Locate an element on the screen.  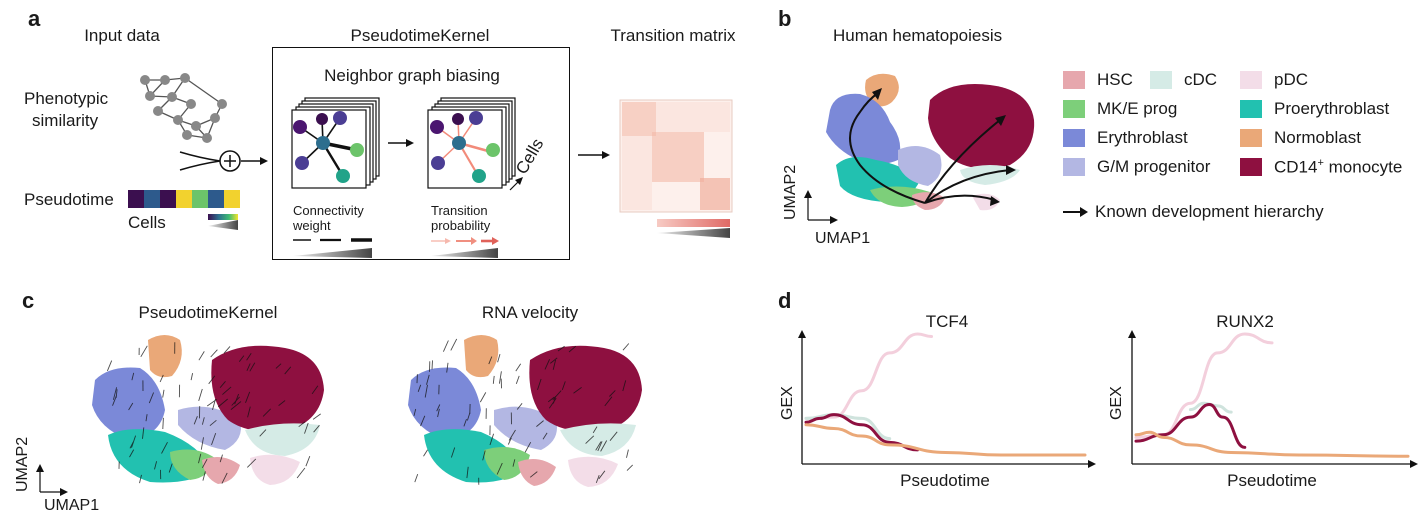
gex-line-cdc is located at coordinates (1210, 407).